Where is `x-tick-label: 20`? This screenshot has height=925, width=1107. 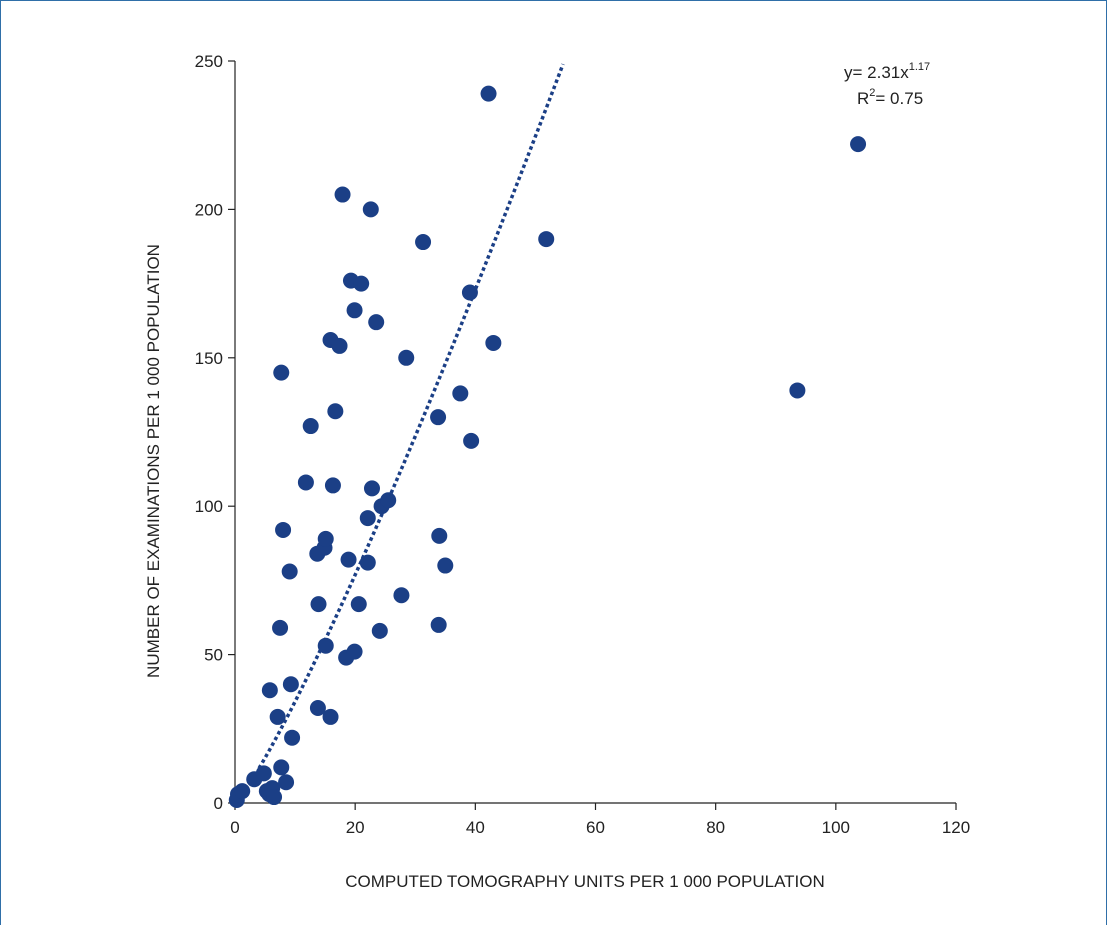
x-tick-label: 20 is located at coordinates (355, 827).